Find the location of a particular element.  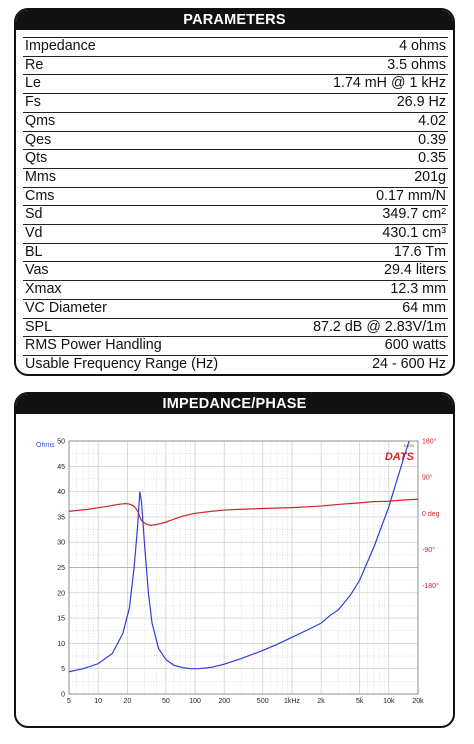

parameter-label: Qms is located at coordinates (149, 122).